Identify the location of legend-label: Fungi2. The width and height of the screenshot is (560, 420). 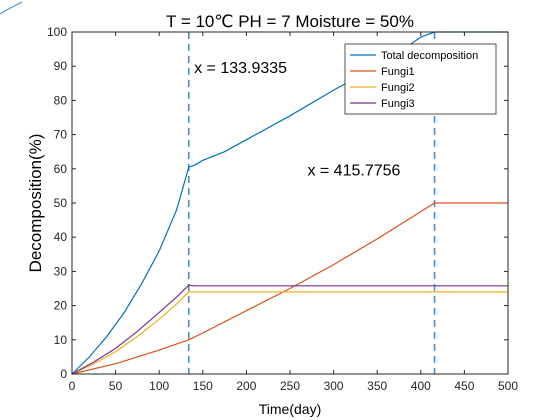
(398, 88).